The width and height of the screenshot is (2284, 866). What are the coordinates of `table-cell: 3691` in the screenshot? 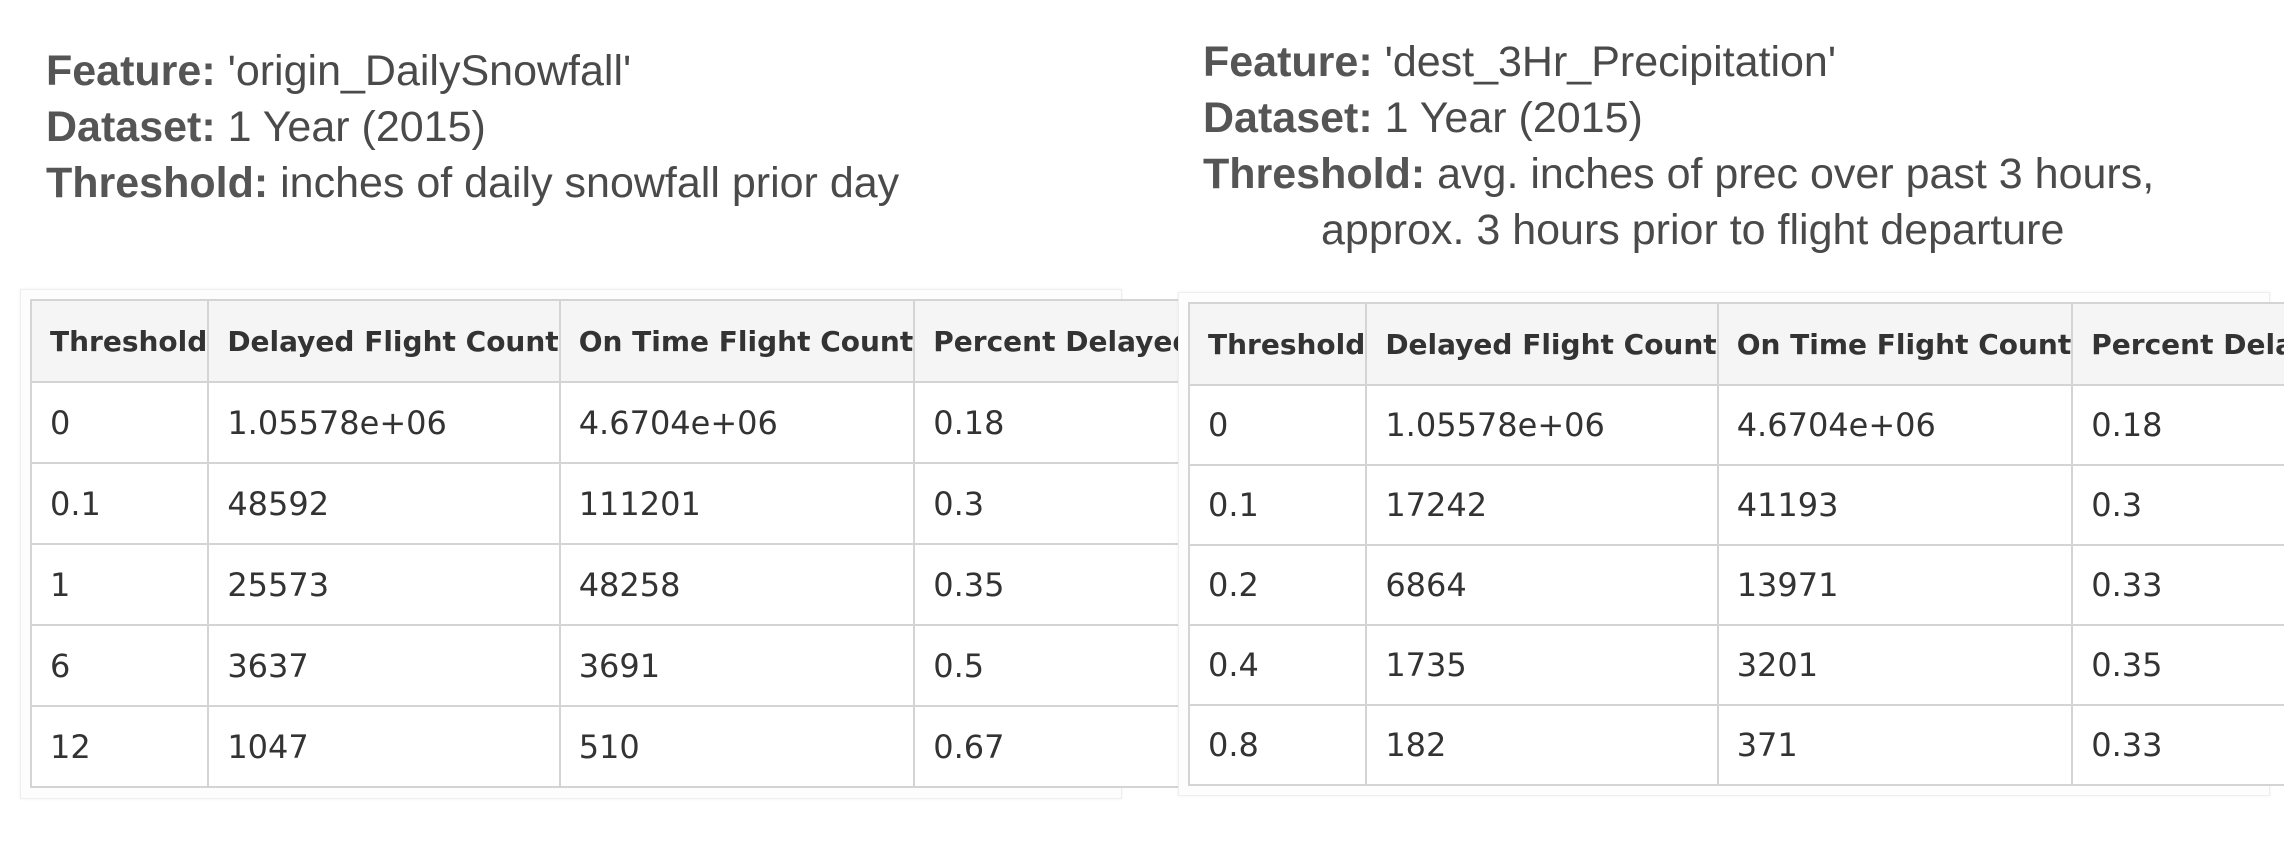 It's located at (737, 665).